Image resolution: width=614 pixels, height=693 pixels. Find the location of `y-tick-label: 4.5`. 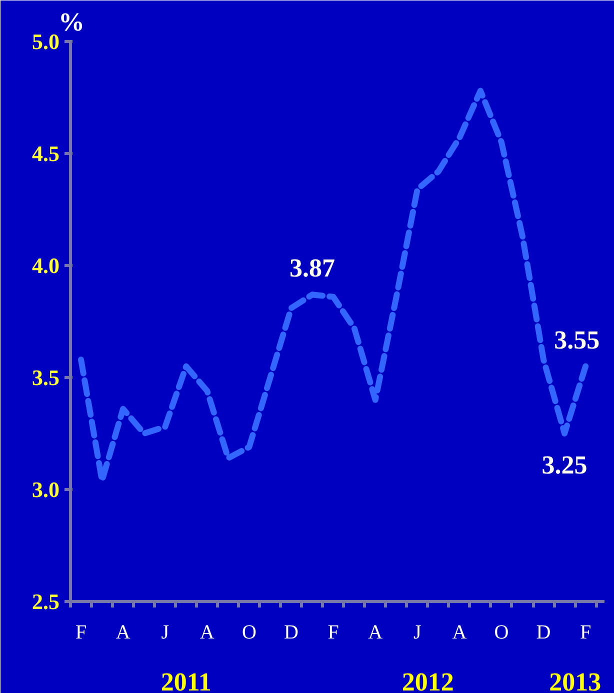

y-tick-label: 4.5 is located at coordinates (46, 153).